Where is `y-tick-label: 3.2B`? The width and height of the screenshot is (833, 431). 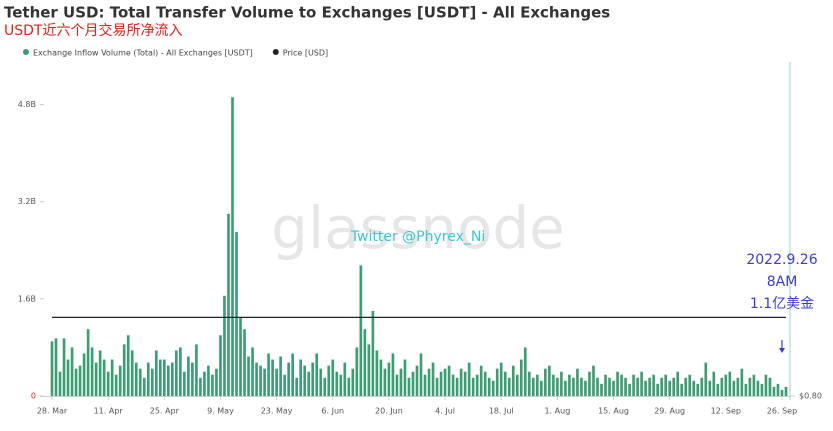 y-tick-label: 3.2B is located at coordinates (27, 201).